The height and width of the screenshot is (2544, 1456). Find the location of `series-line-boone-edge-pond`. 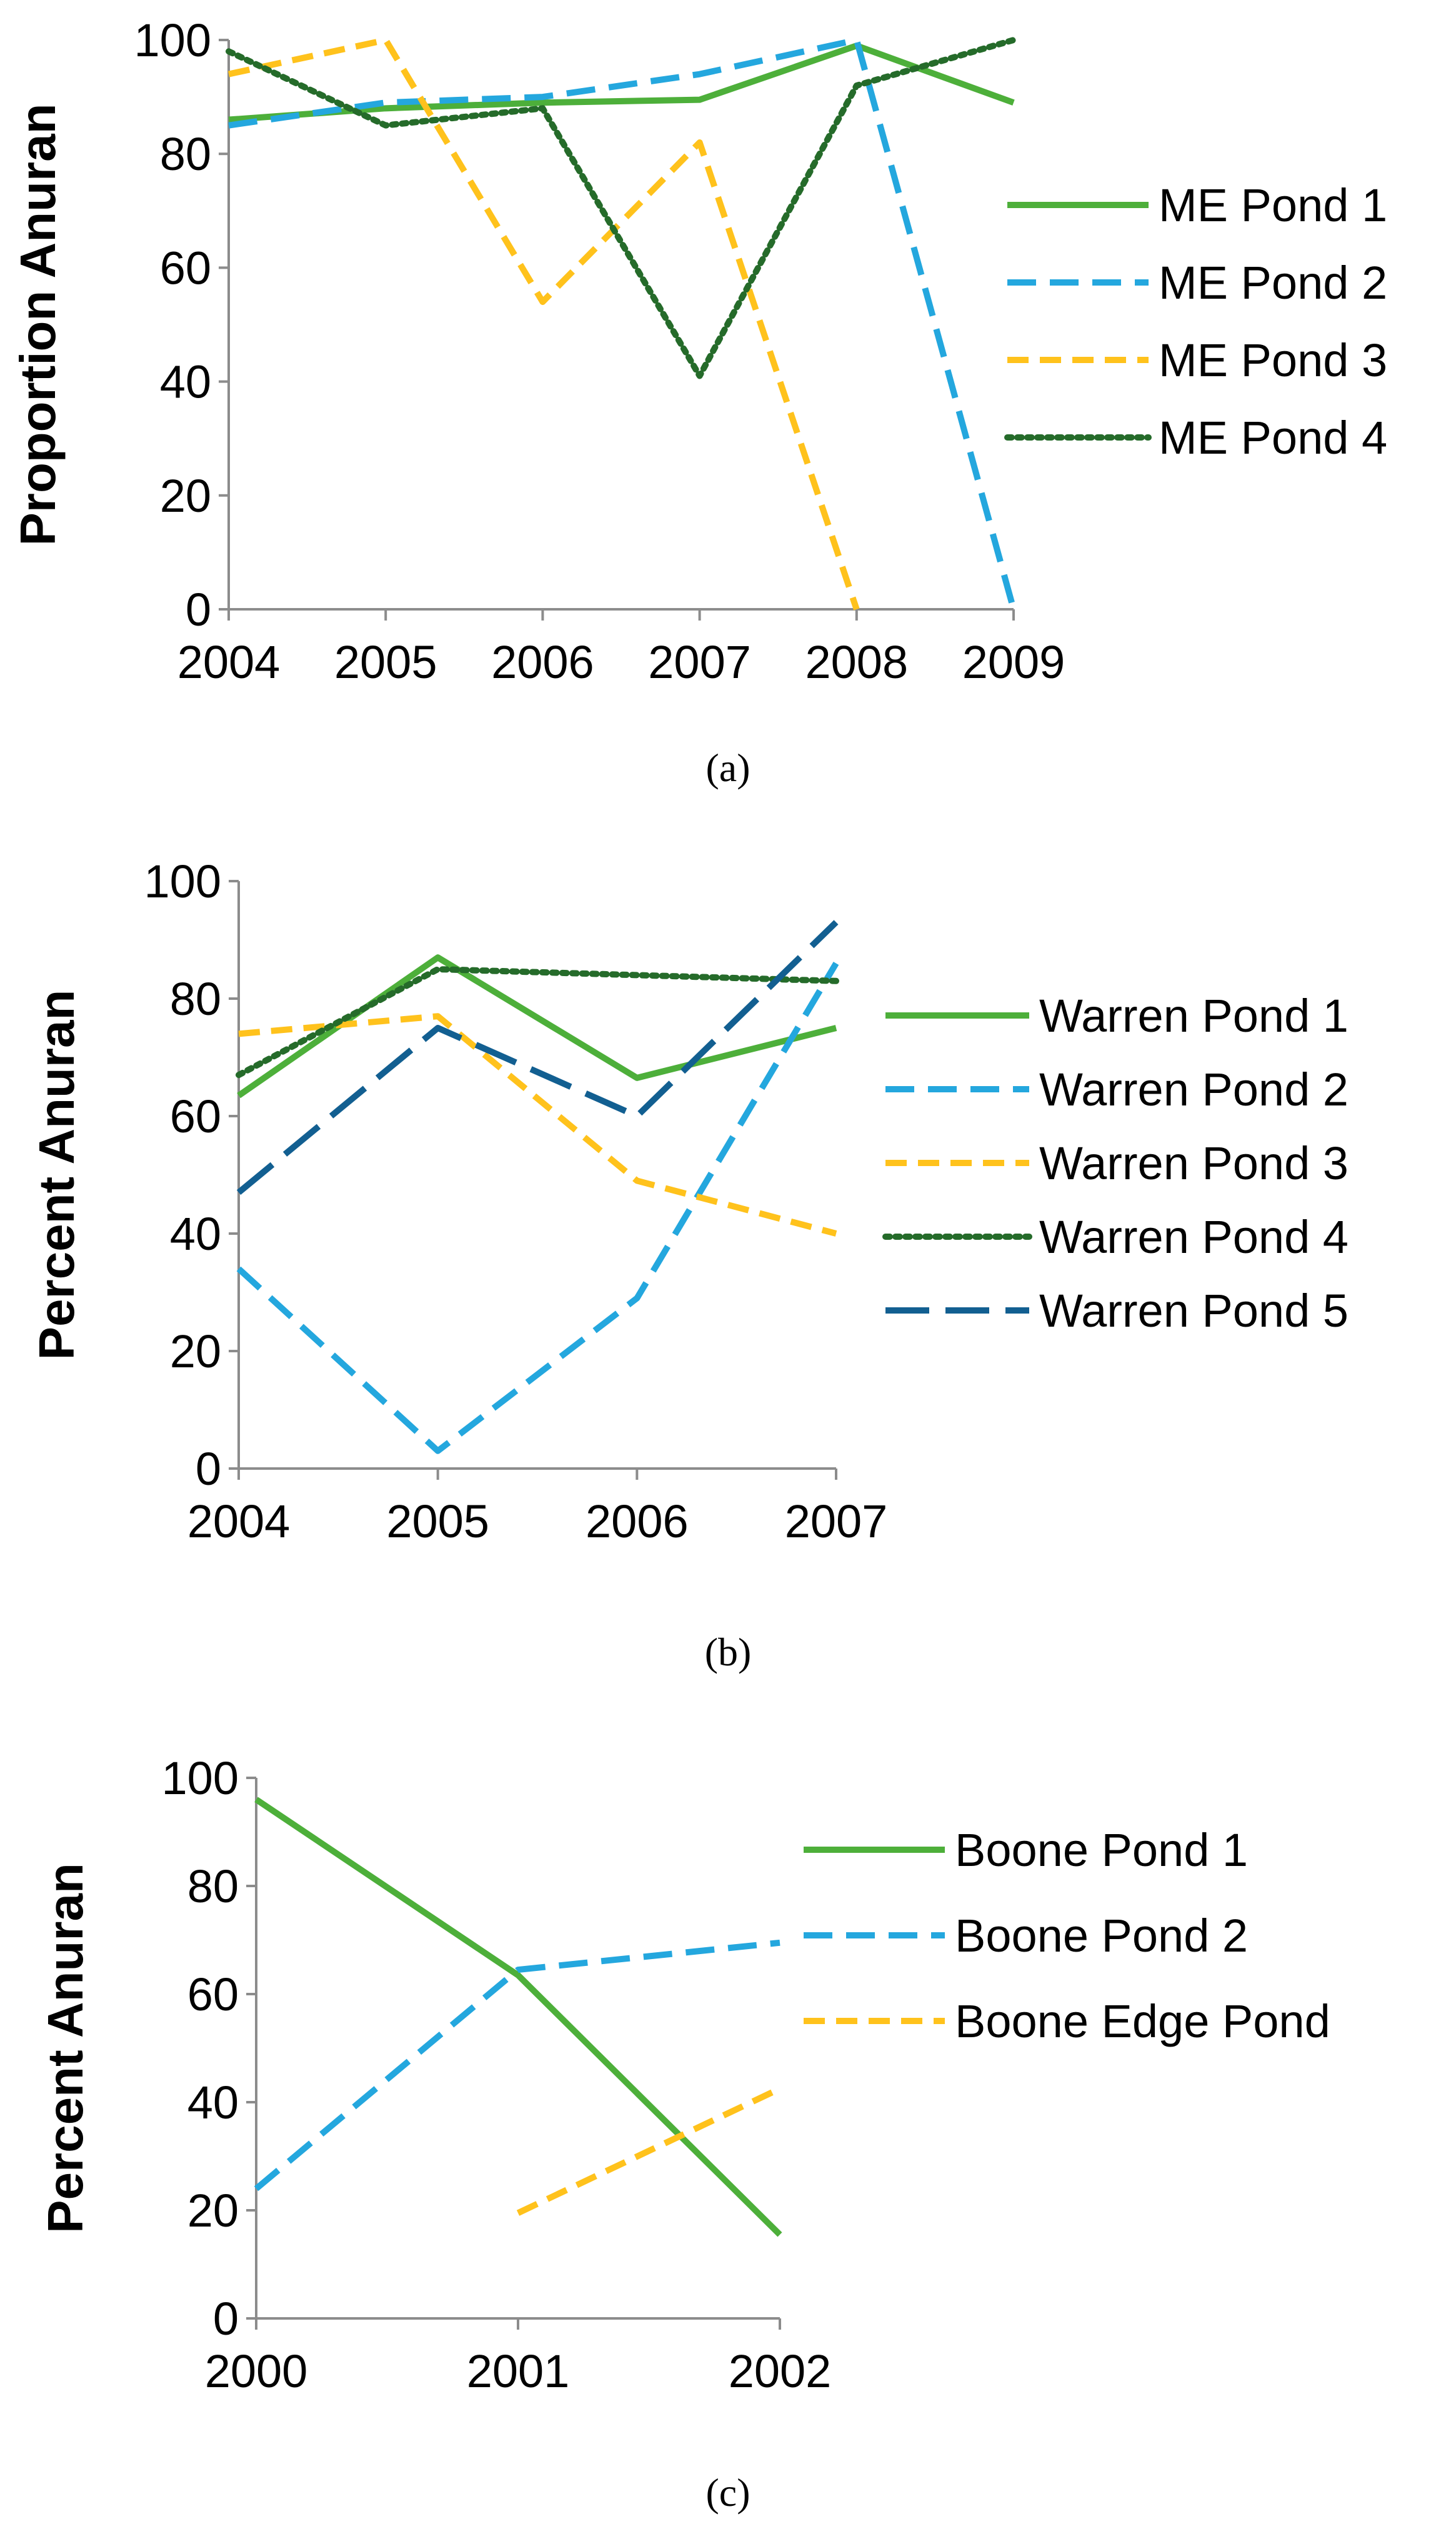

series-line-boone-edge-pond is located at coordinates (649, 2150).